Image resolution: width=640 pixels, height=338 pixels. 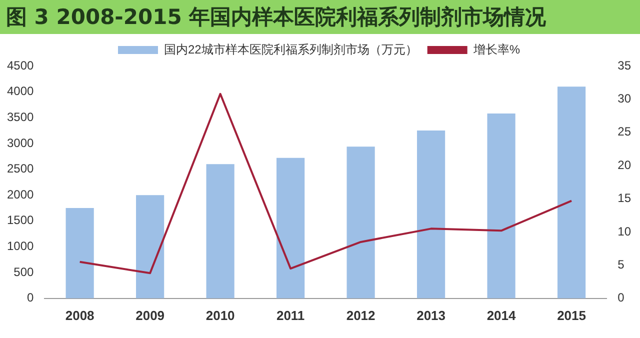 What do you see at coordinates (625, 165) in the screenshot?
I see `y2-tick-label: 20` at bounding box center [625, 165].